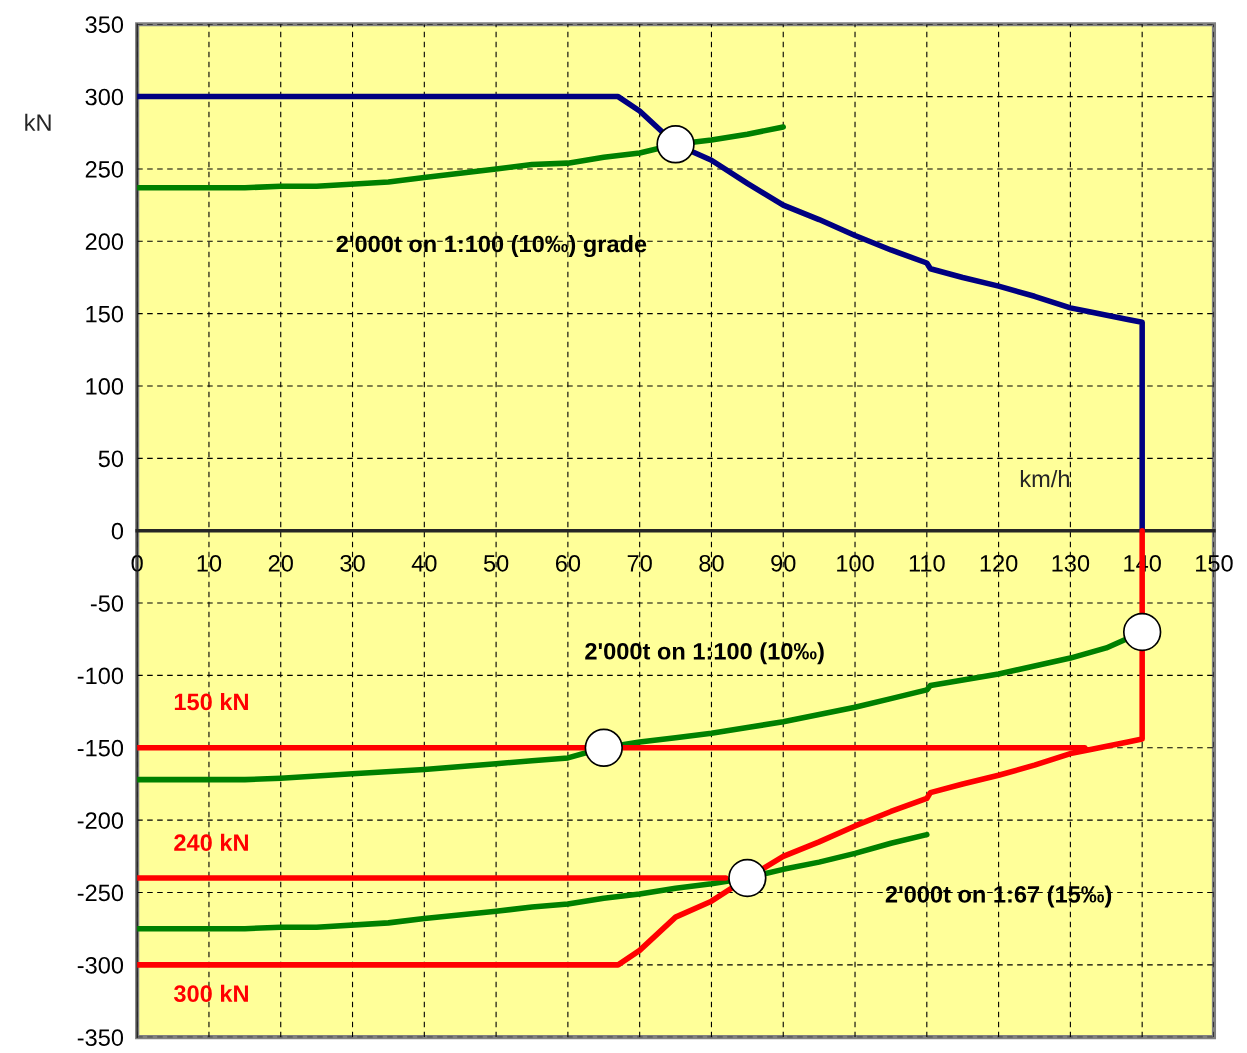 This screenshot has height=1053, width=1247. What do you see at coordinates (209, 563) in the screenshot?
I see `x-tick-label: 10` at bounding box center [209, 563].